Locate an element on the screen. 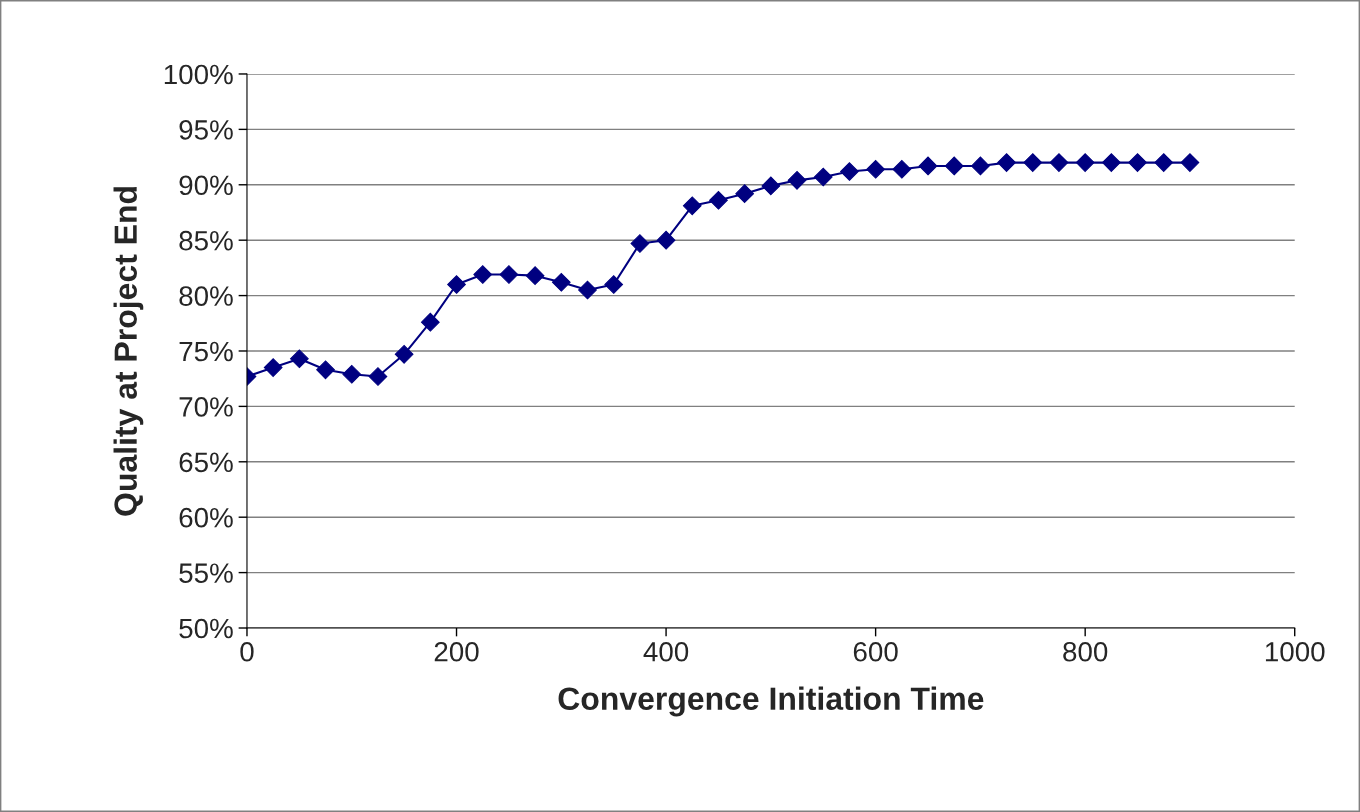  y-tick-label: 65% is located at coordinates (206, 462).